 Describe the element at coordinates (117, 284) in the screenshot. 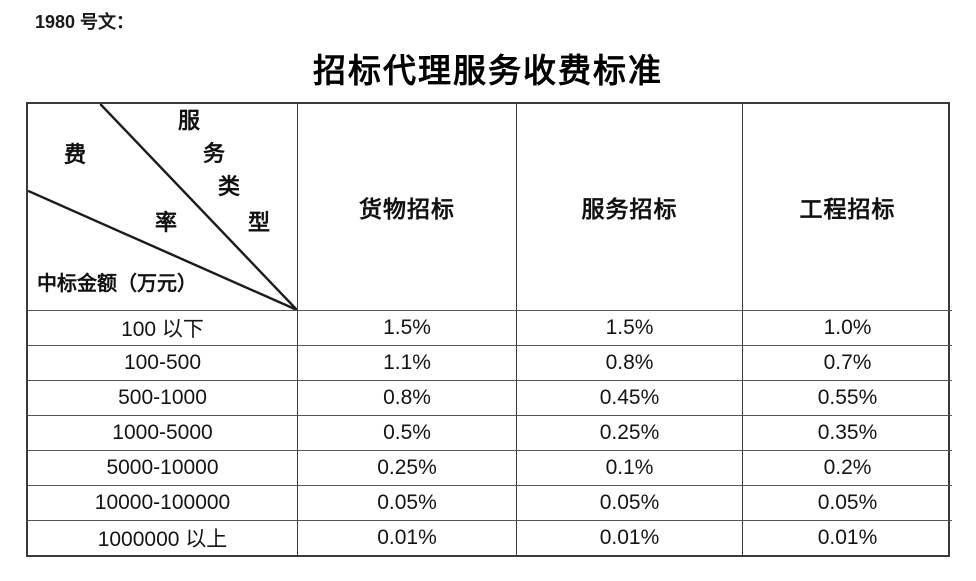

I see `amount-axis-label: 中标金额（万元）` at that location.